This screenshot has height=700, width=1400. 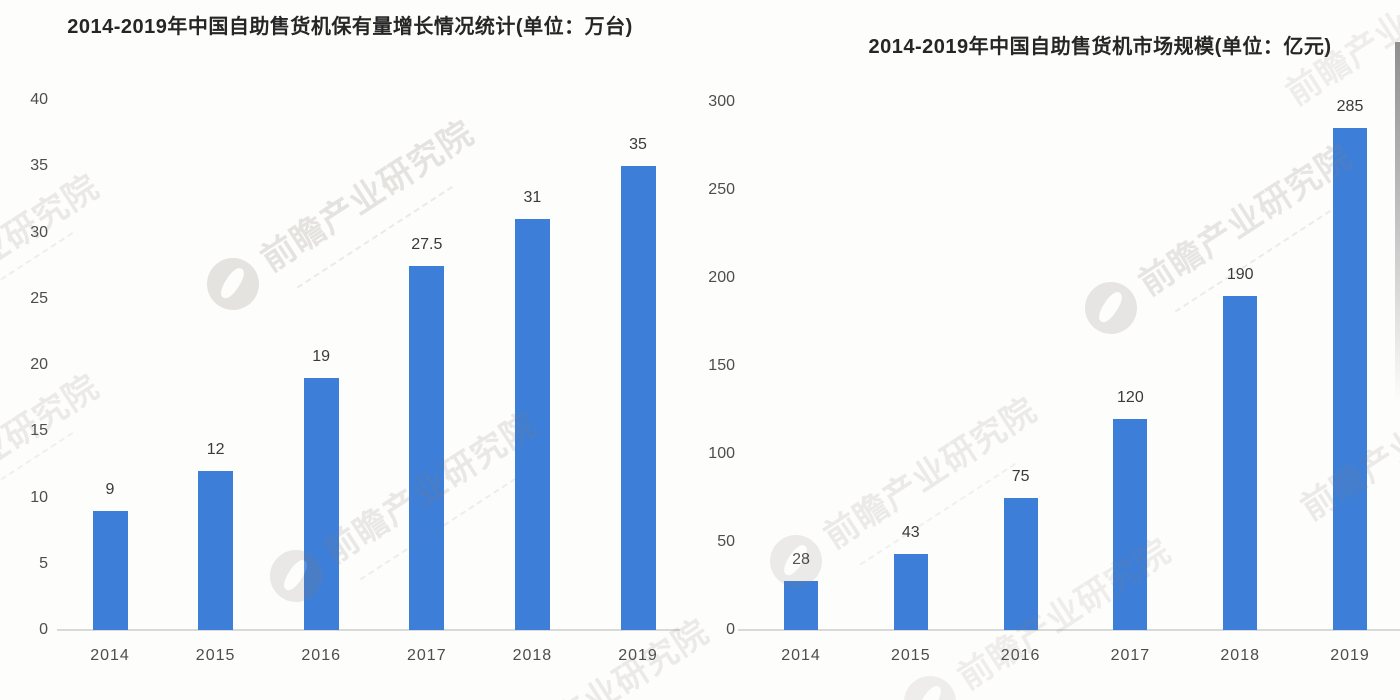 What do you see at coordinates (721, 189) in the screenshot?
I see `y-tick-label: 250` at bounding box center [721, 189].